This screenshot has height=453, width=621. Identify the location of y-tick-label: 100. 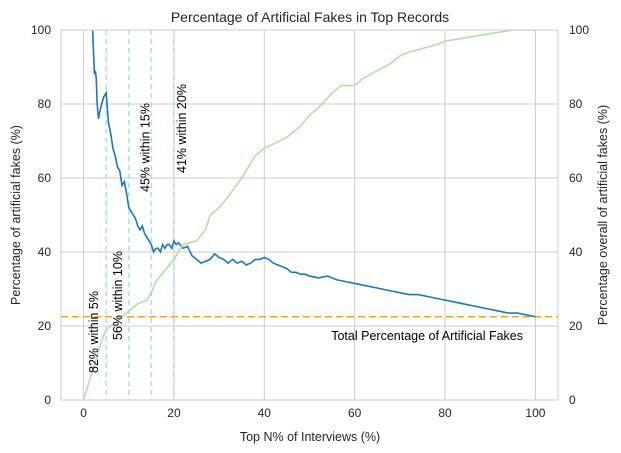
(41, 30).